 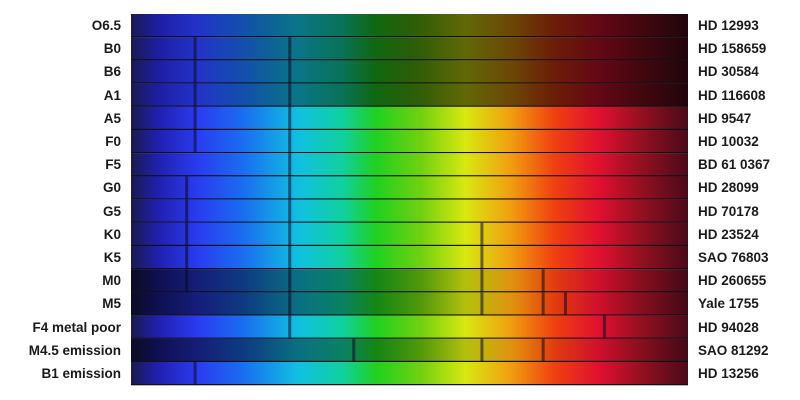 I want to click on spectral-class-label: O6.5, so click(x=106, y=25).